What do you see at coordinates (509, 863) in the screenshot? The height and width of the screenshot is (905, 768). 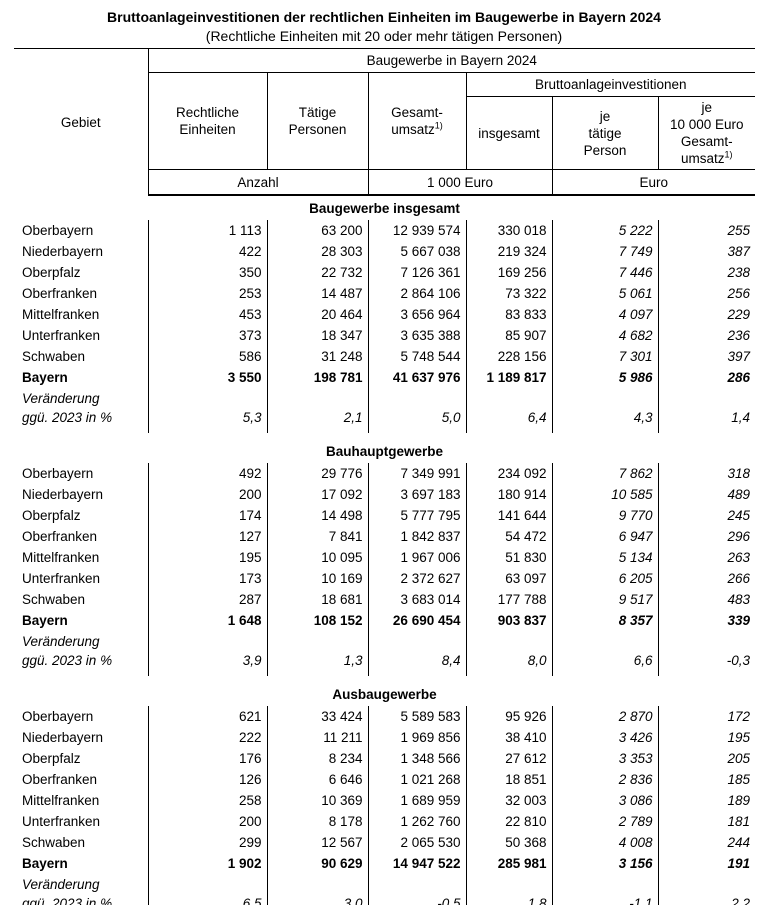 I see `value-cell: 285 981` at bounding box center [509, 863].